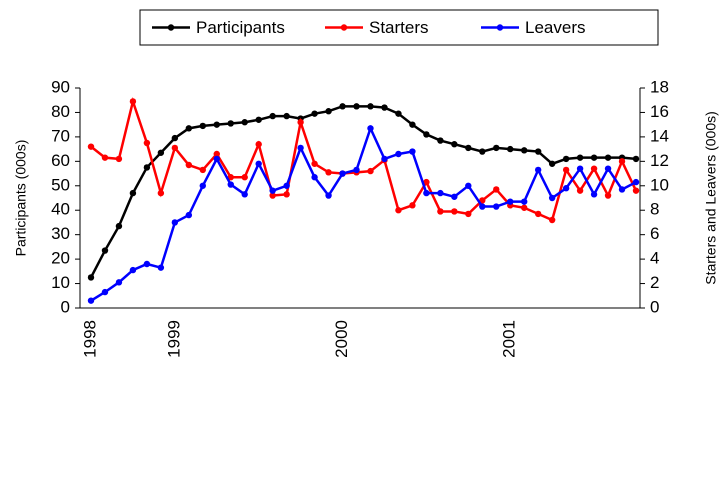  What do you see at coordinates (173, 339) in the screenshot?
I see `x-tick-label: 1999` at bounding box center [173, 339].